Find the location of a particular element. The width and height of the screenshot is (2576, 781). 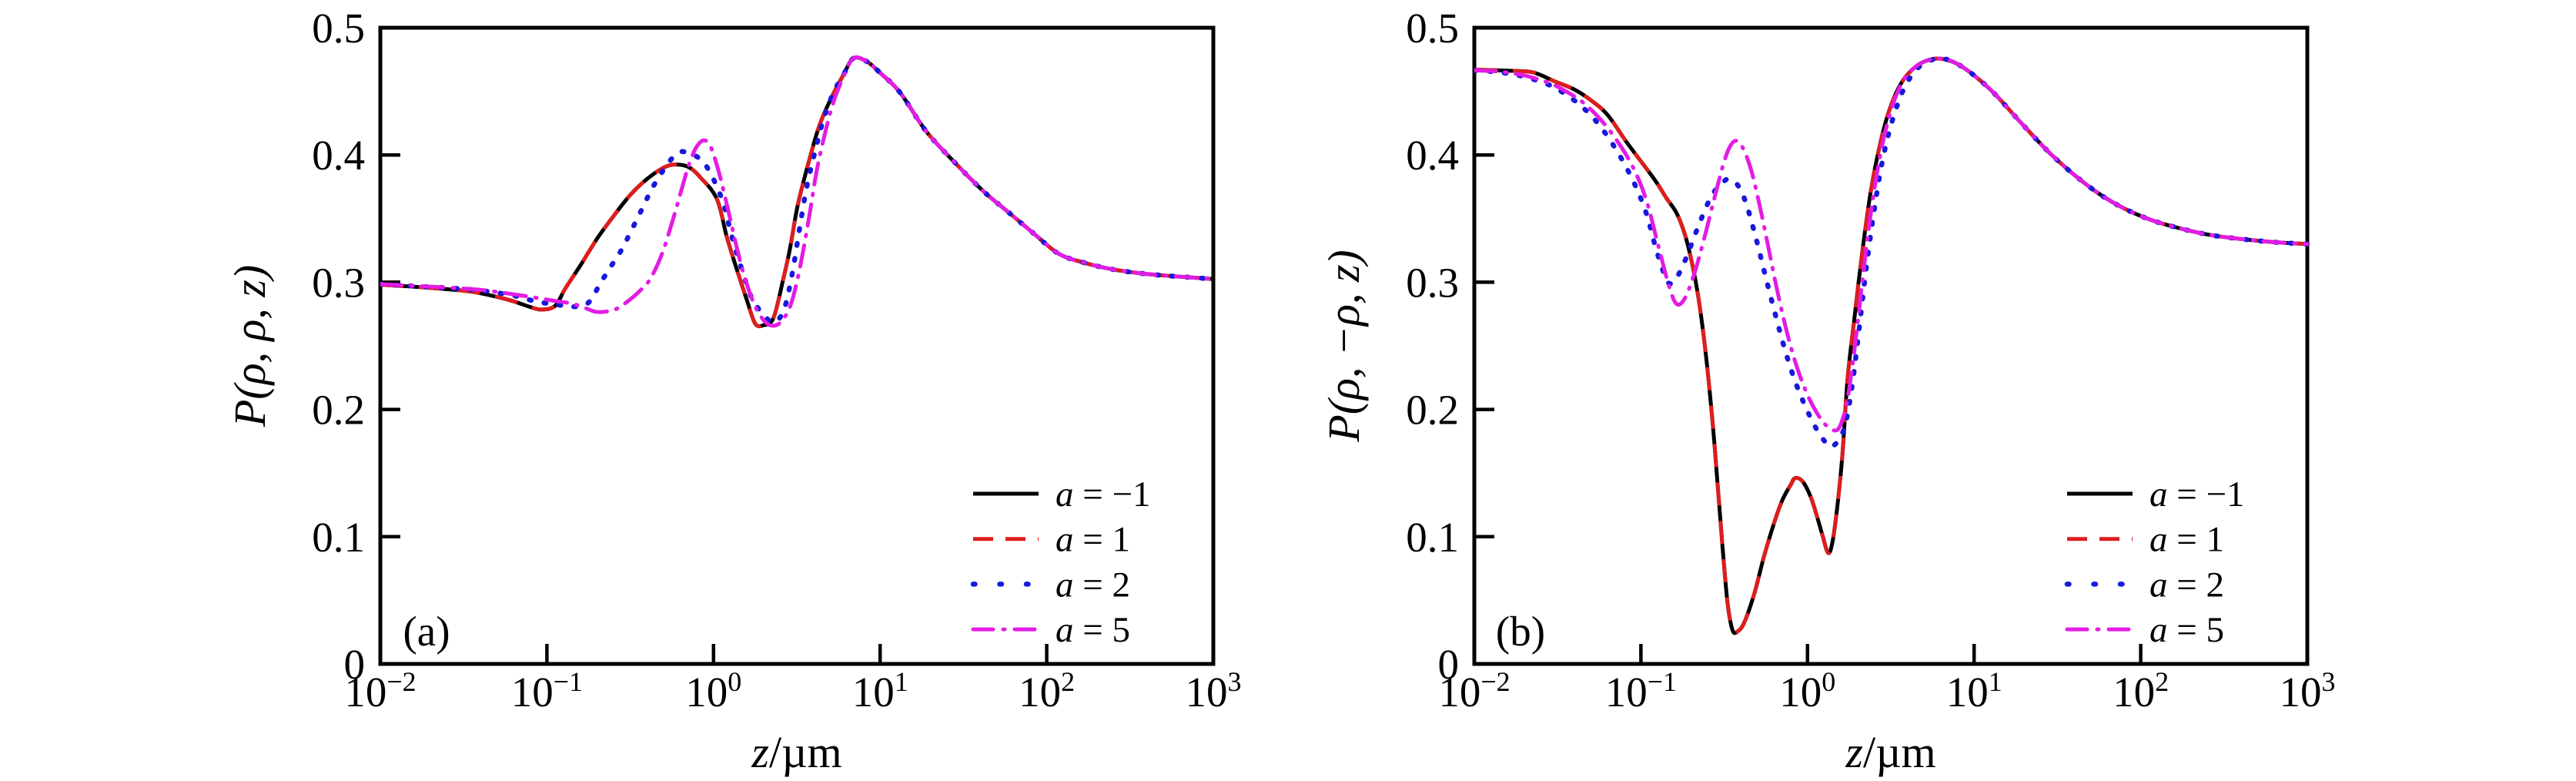

y-axis-label: P(ρ, ρ, z) is located at coordinates (250, 346).